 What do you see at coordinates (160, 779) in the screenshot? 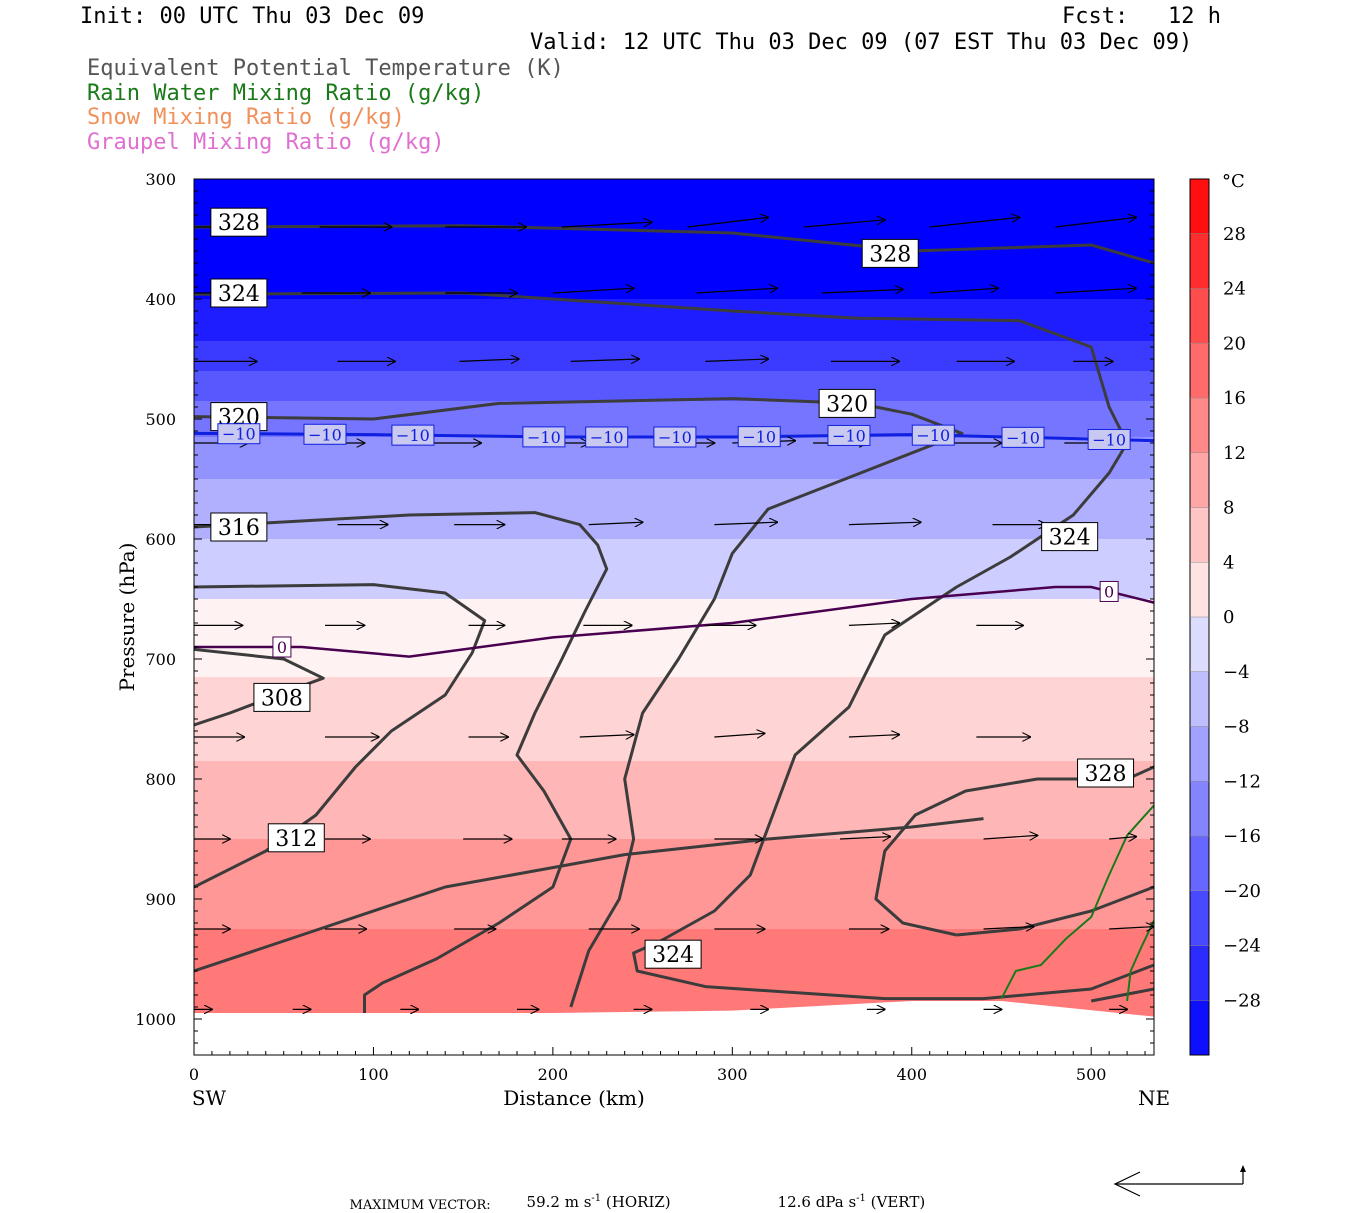
I see `y-tick-label: 800` at bounding box center [160, 779].